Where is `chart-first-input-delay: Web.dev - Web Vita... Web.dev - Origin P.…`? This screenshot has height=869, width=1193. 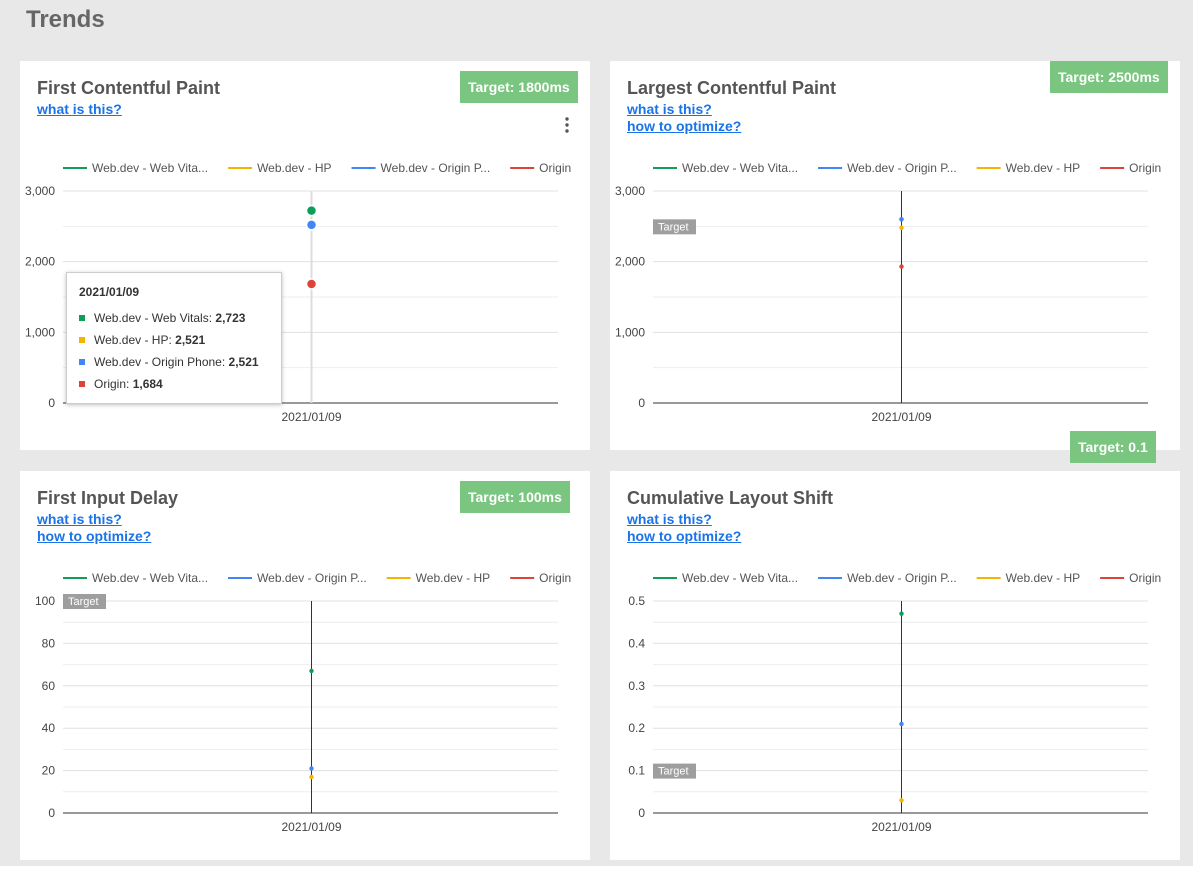
chart-first-input-delay: Web.dev - Web Vita... Web.dev - Origin P.… is located at coordinates (303, 702).